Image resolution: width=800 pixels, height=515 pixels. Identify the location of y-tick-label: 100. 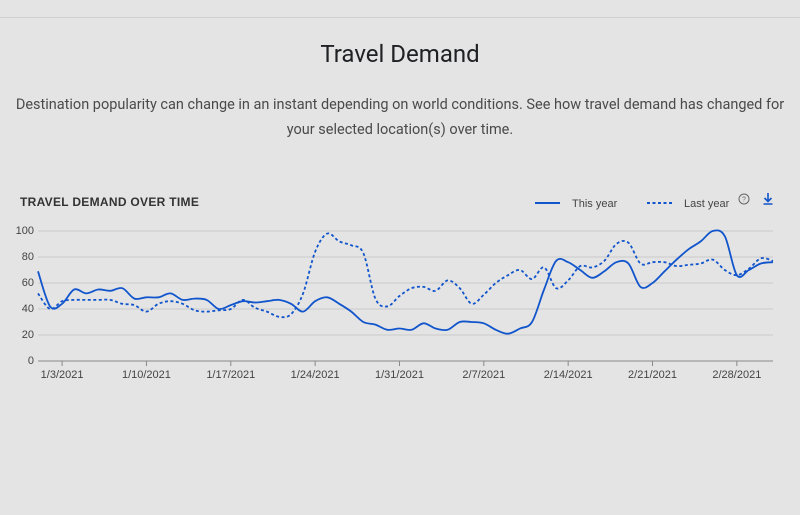
(25, 231).